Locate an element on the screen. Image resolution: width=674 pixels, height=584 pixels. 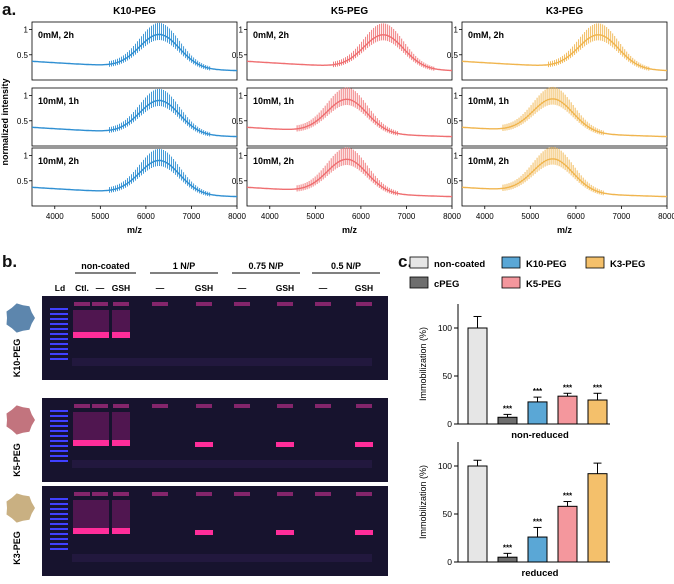
bar-ytick-label: 100 is located at coordinates (445, 328).